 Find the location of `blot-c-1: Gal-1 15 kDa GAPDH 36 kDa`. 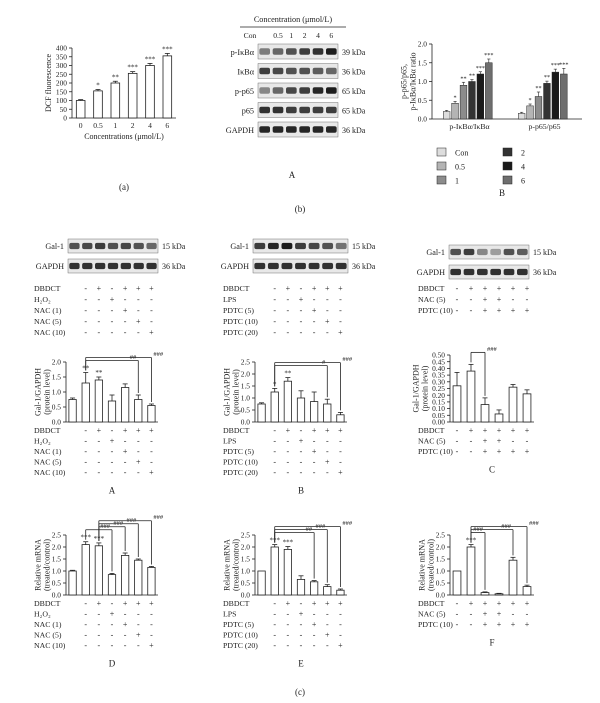

blot-c-1: Gal-1 15 kDa GAPDH 36 kDa is located at coordinates (111, 256).